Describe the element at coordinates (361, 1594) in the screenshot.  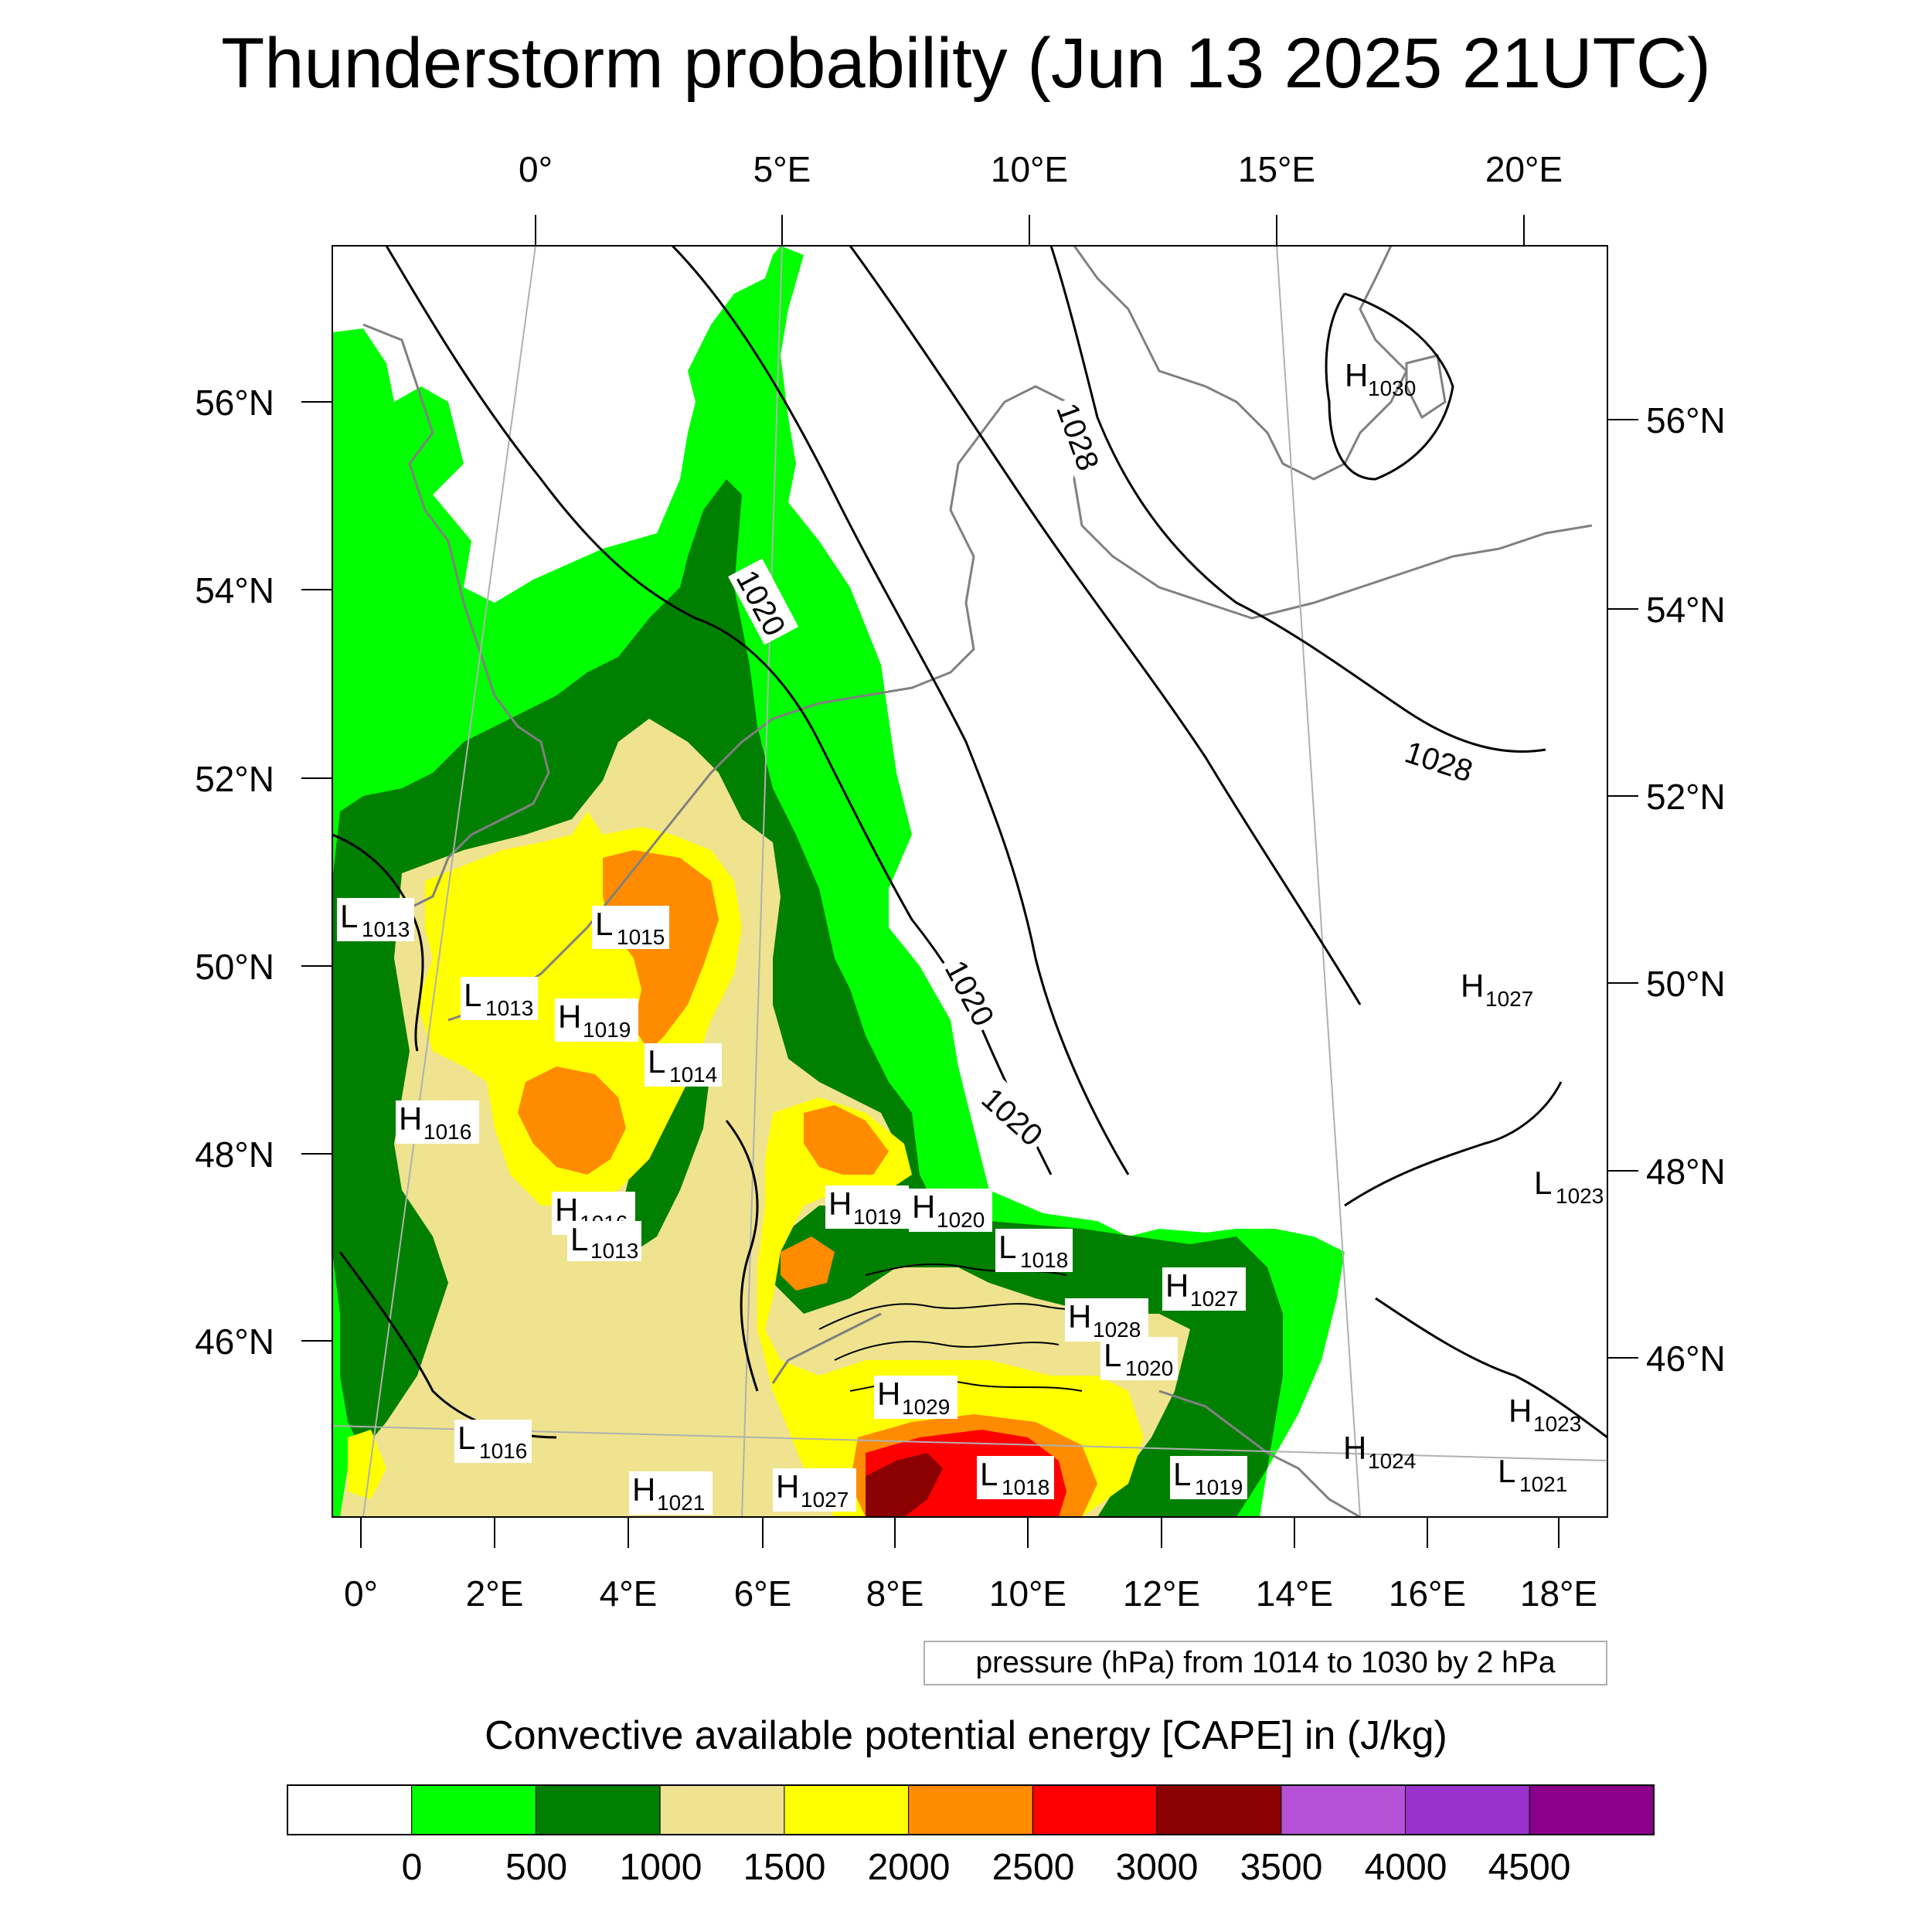
I see `bottom-lon-label-0: 0°` at that location.